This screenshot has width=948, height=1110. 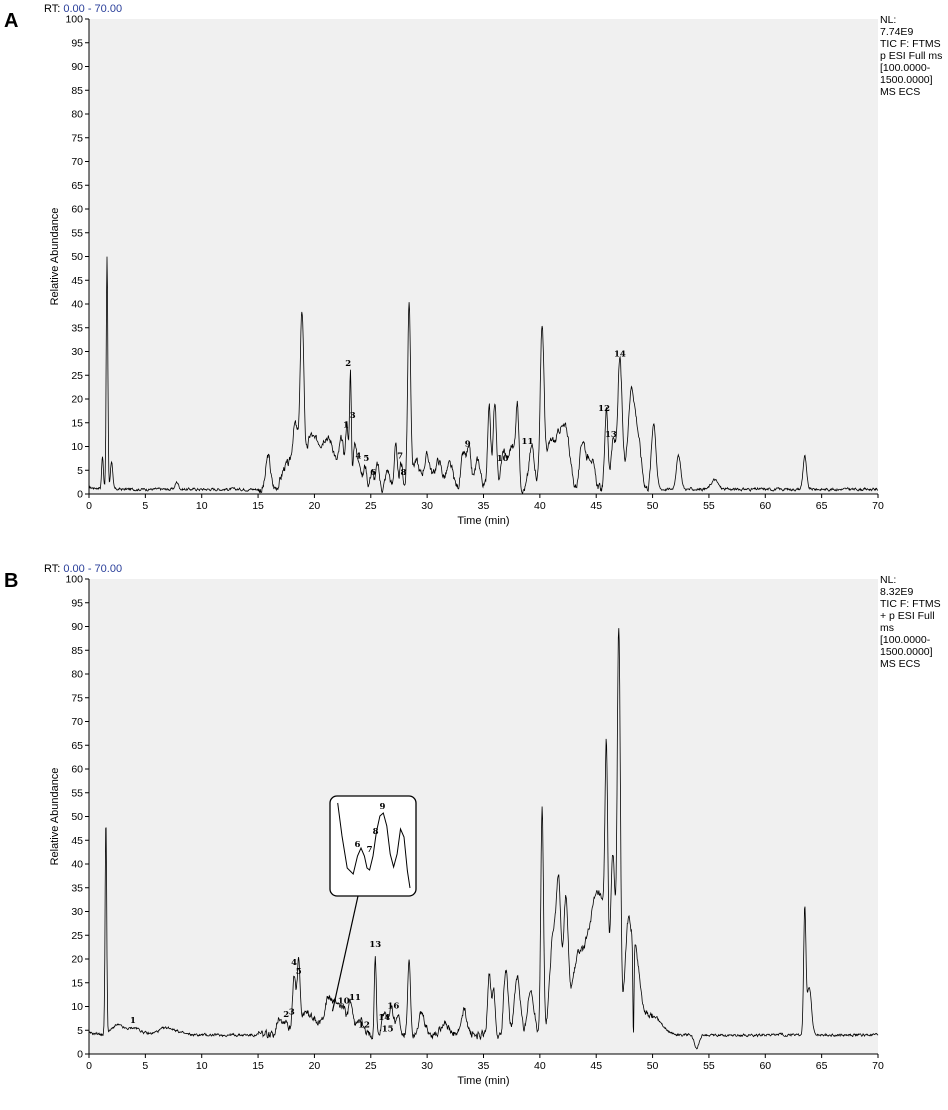 I want to click on scan-info-line: MS ECS, so click(x=900, y=664).